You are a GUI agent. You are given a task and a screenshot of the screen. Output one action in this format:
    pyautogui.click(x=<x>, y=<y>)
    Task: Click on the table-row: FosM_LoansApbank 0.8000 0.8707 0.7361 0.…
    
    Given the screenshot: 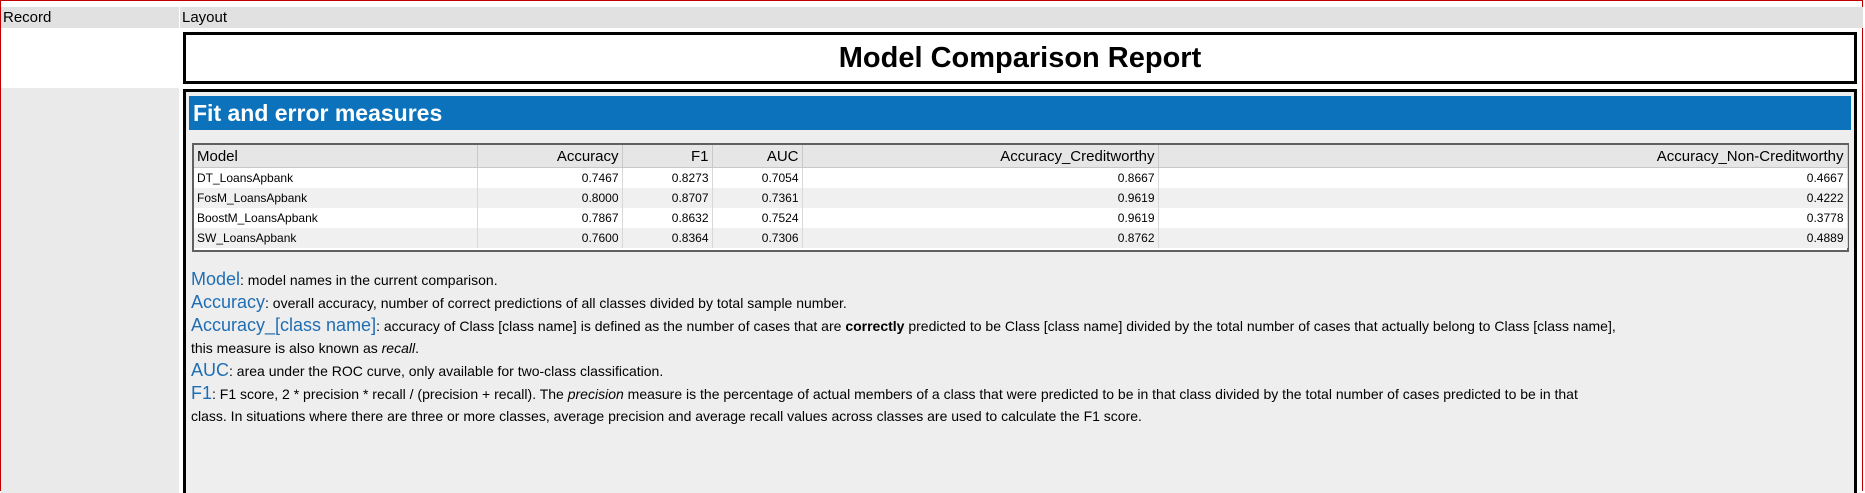 What is the action you would take?
    pyautogui.click(x=1021, y=198)
    